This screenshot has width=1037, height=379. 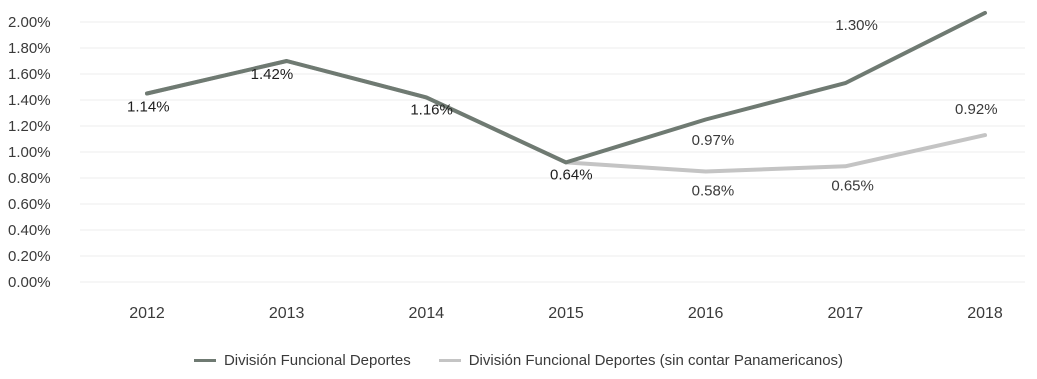 I want to click on data-label: 0.92%, so click(x=976, y=109).